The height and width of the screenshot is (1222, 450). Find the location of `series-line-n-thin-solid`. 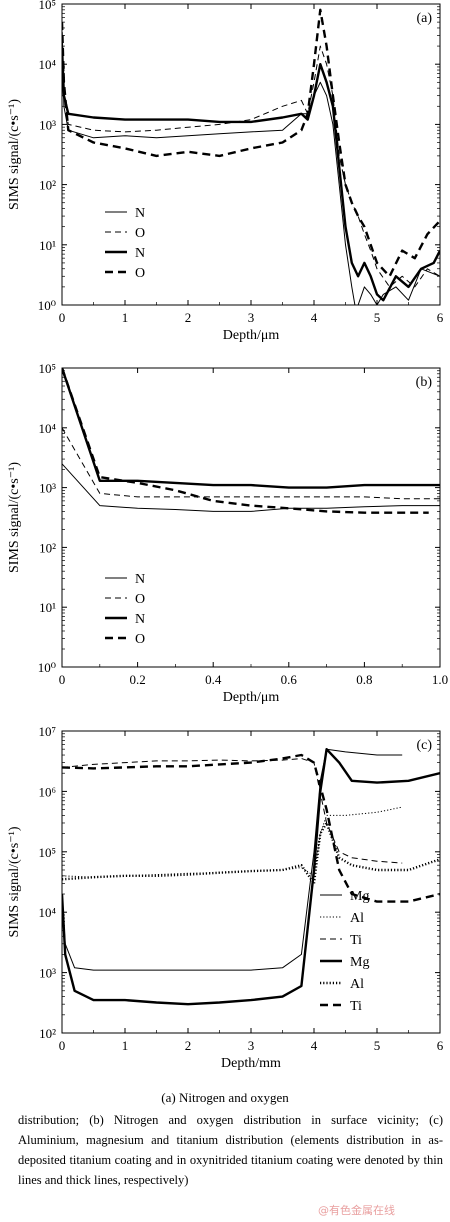

series-line-n-thin-solid is located at coordinates (251, 487).